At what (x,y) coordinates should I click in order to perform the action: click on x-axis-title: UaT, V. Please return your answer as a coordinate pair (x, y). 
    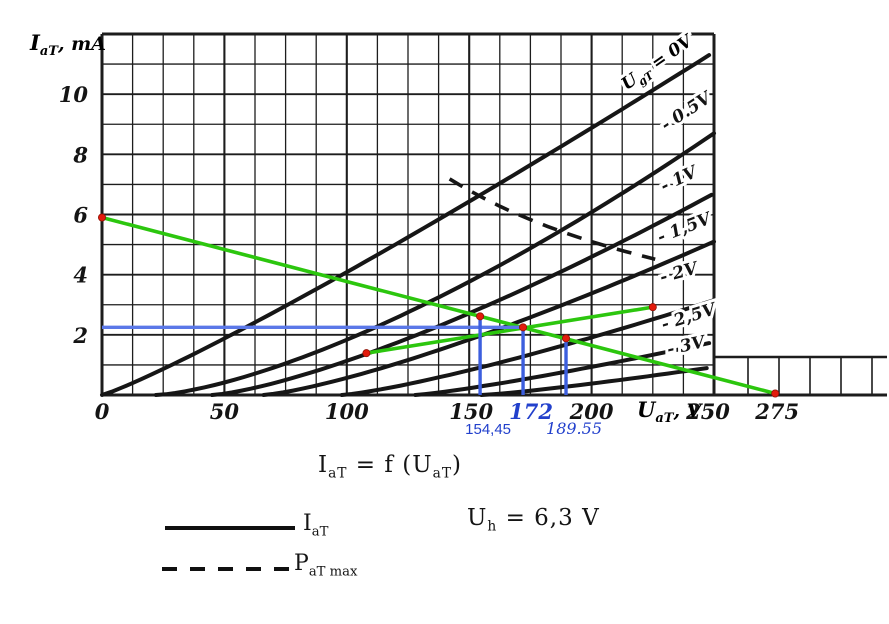
    Looking at the image, I should click on (670, 411).